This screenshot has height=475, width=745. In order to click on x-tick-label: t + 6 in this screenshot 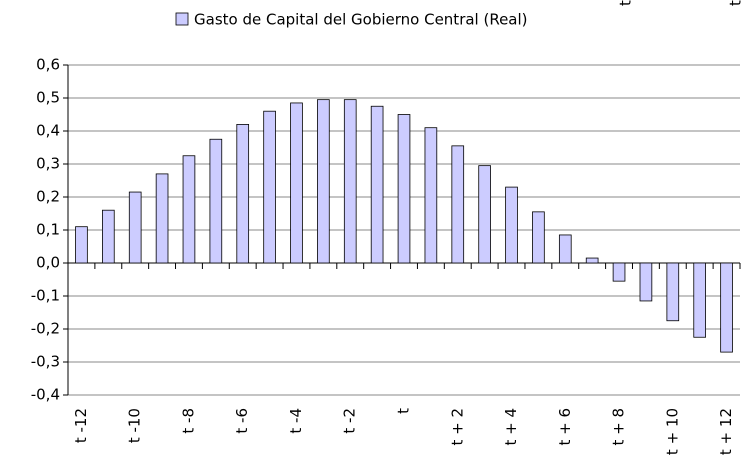, I will do `click(565, 427)`.